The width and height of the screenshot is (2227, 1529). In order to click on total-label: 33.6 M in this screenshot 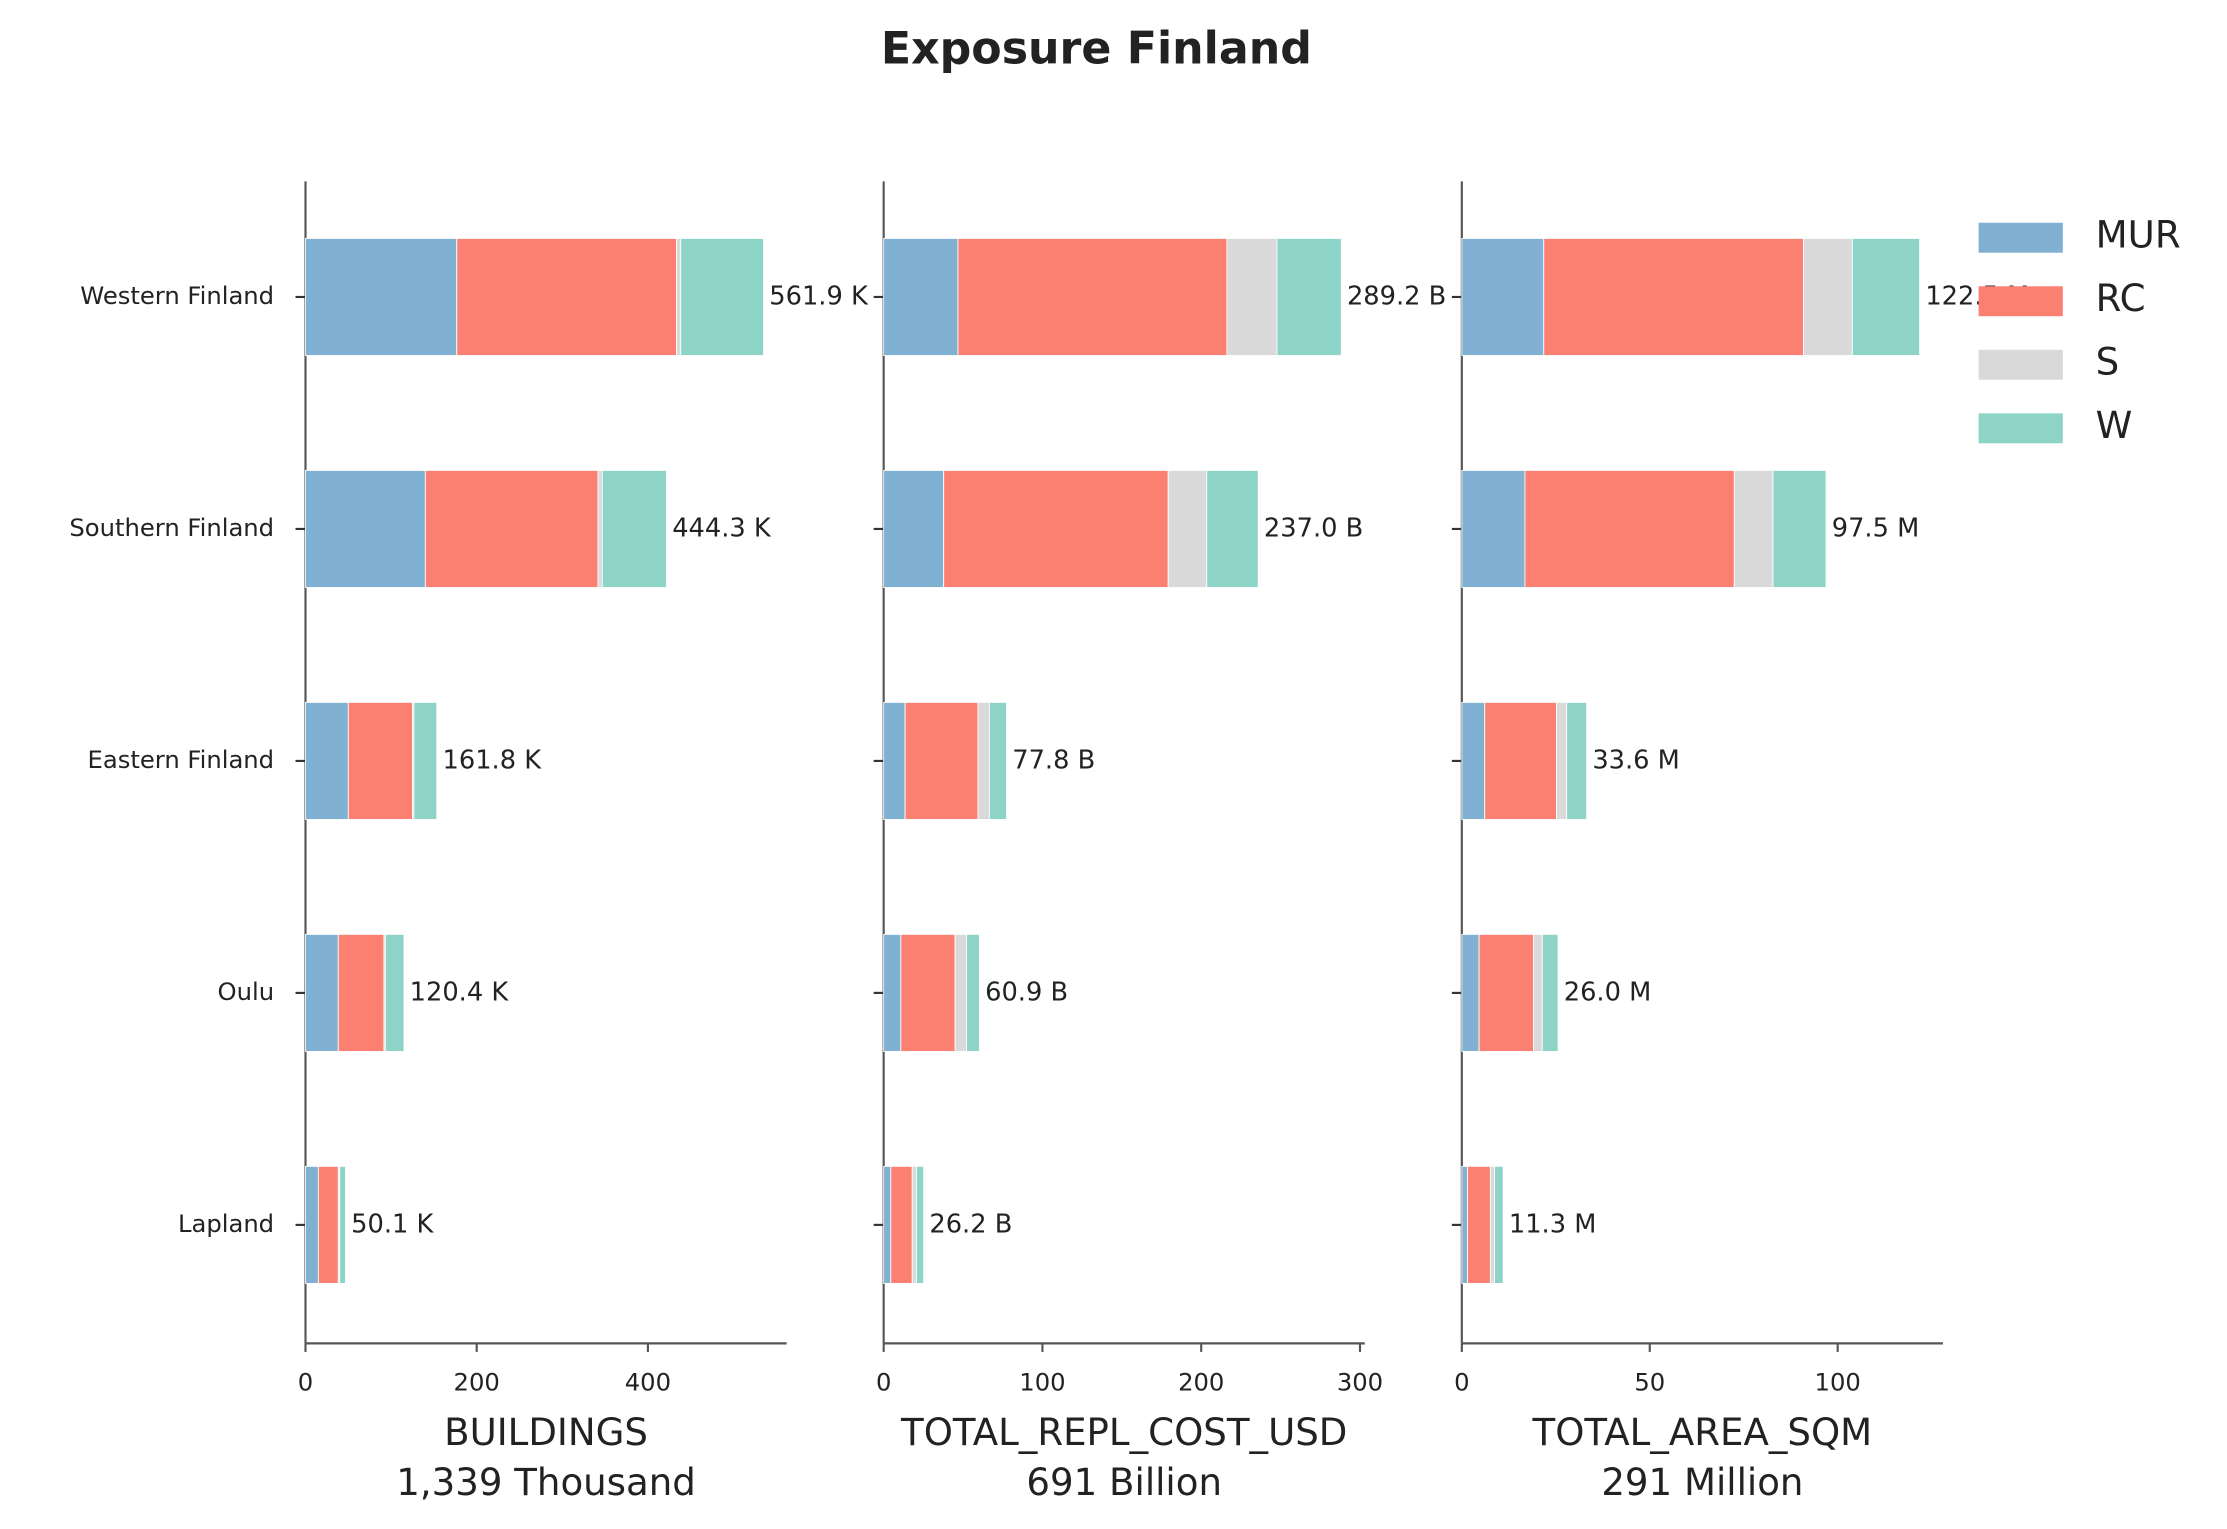, I will do `click(1636, 760)`.